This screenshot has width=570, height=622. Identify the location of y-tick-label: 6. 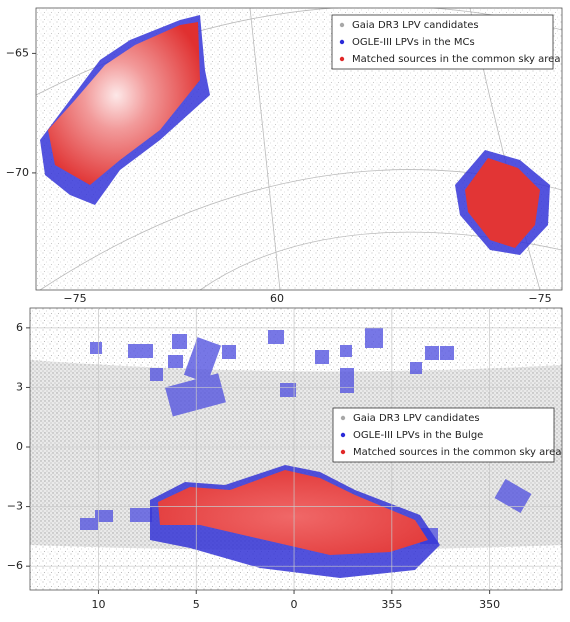
(19, 327).